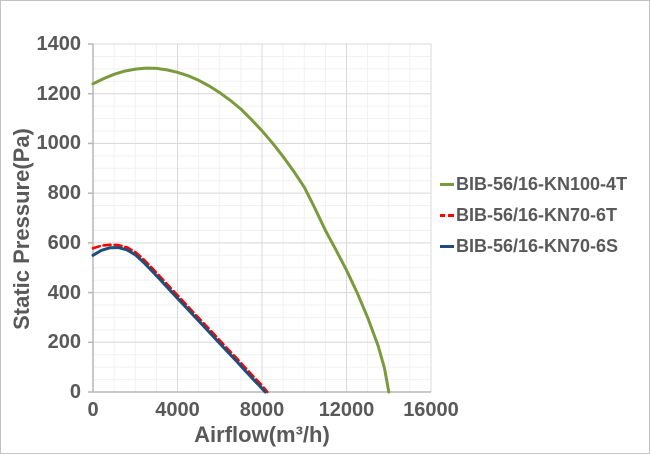  I want to click on legend-item: BIB-56/16-KN70-6S, so click(529, 246).